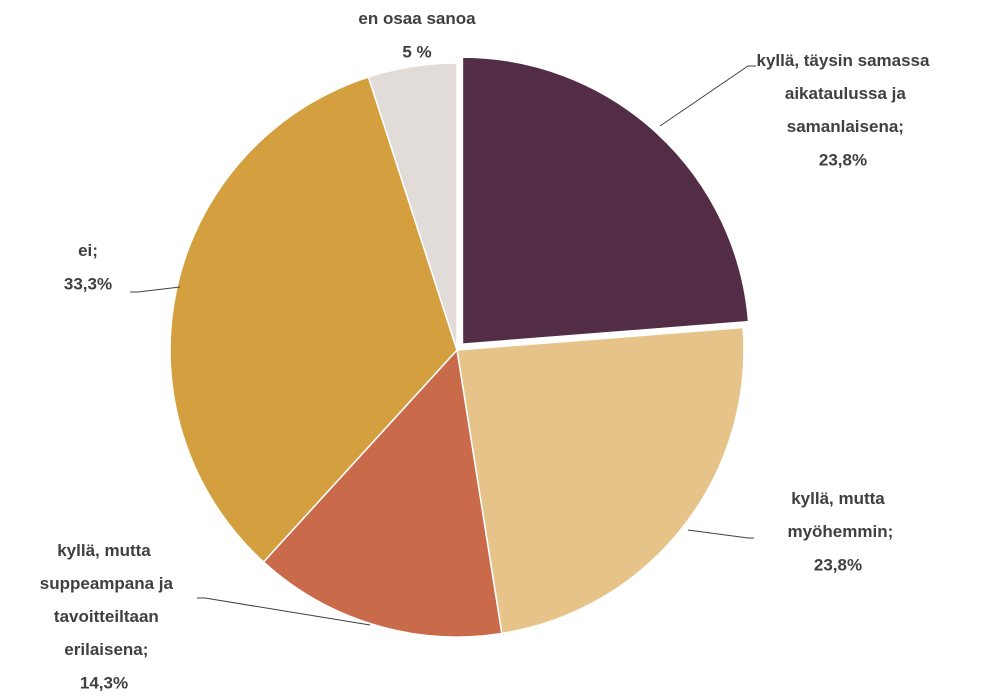 Image resolution: width=991 pixels, height=699 pixels. Describe the element at coordinates (416, 51) in the screenshot. I see `slice-value-label: 5 %` at that location.